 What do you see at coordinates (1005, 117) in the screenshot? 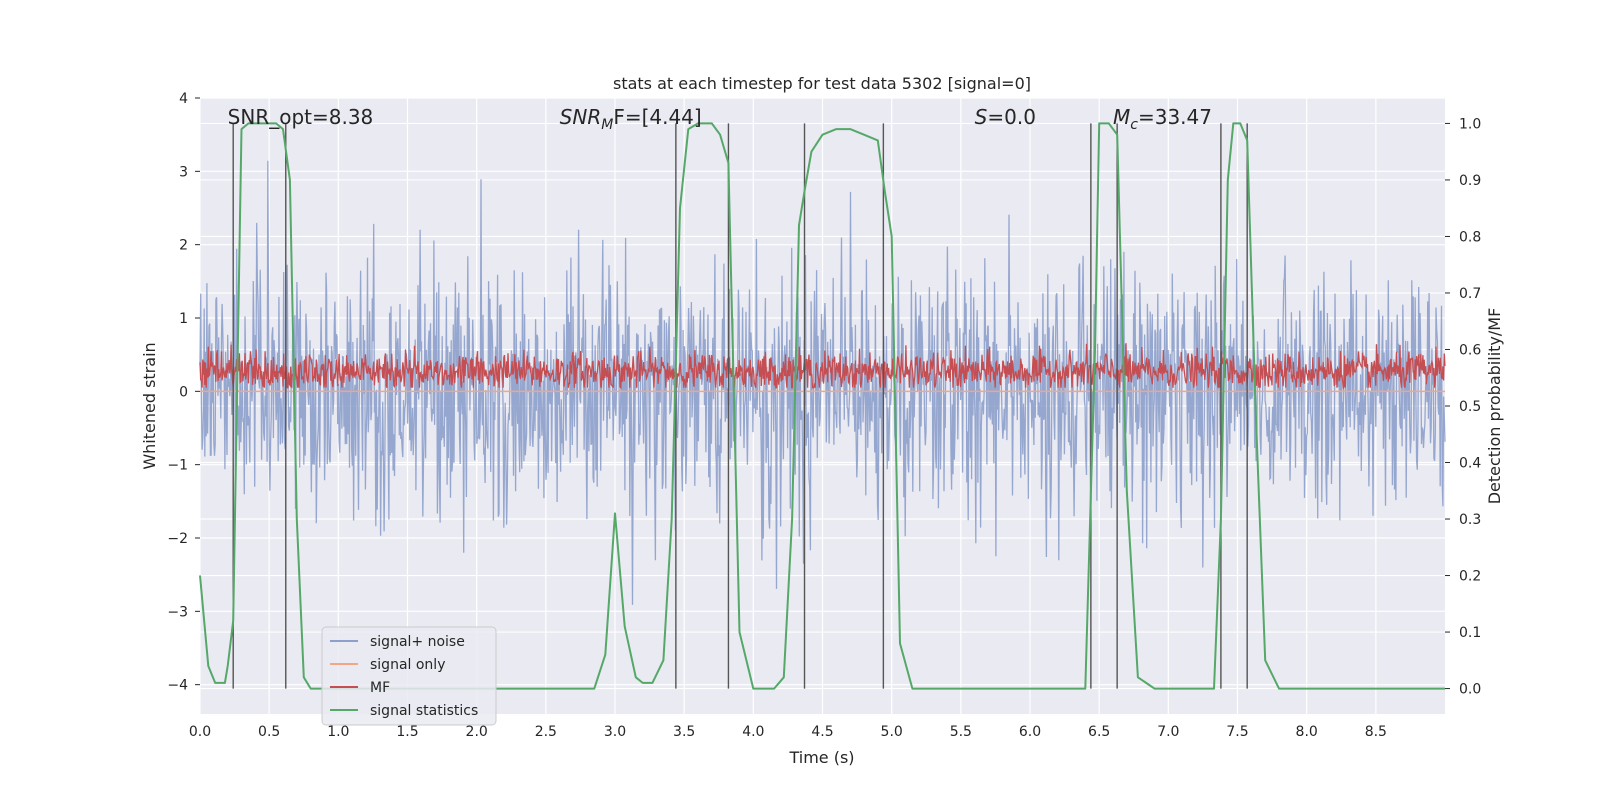
I see `annotation-text: S=0.0` at bounding box center [1005, 117].